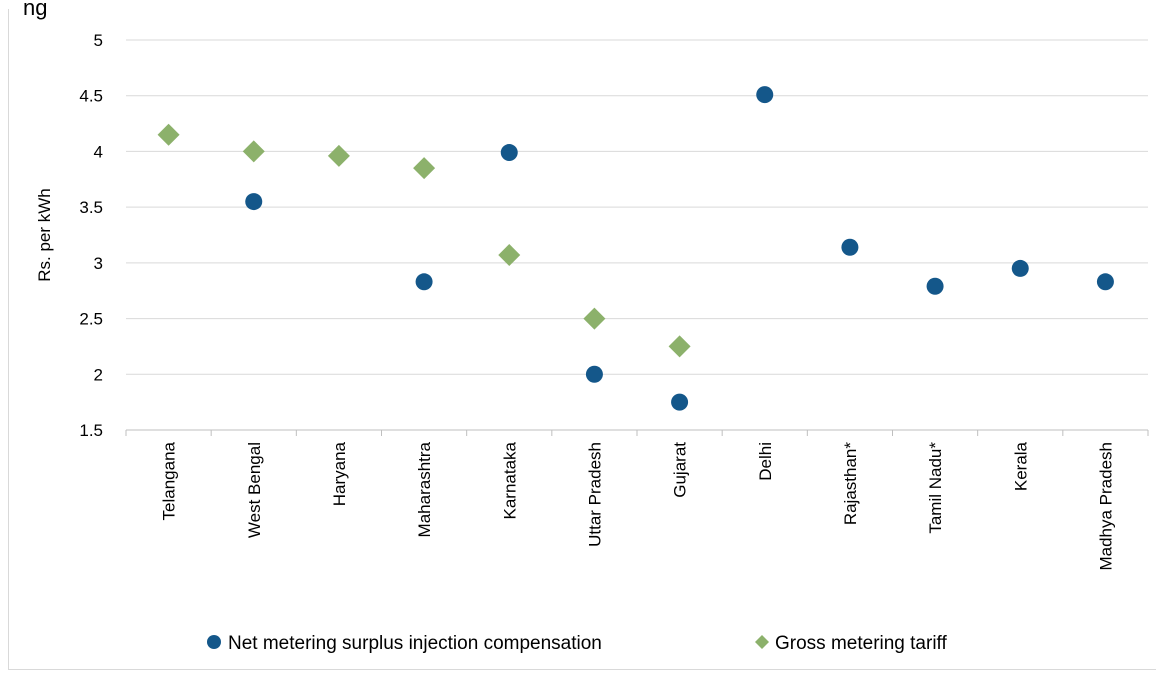  What do you see at coordinates (861, 643) in the screenshot?
I see `legend-label-gross-metering: Gross metering tariff` at bounding box center [861, 643].